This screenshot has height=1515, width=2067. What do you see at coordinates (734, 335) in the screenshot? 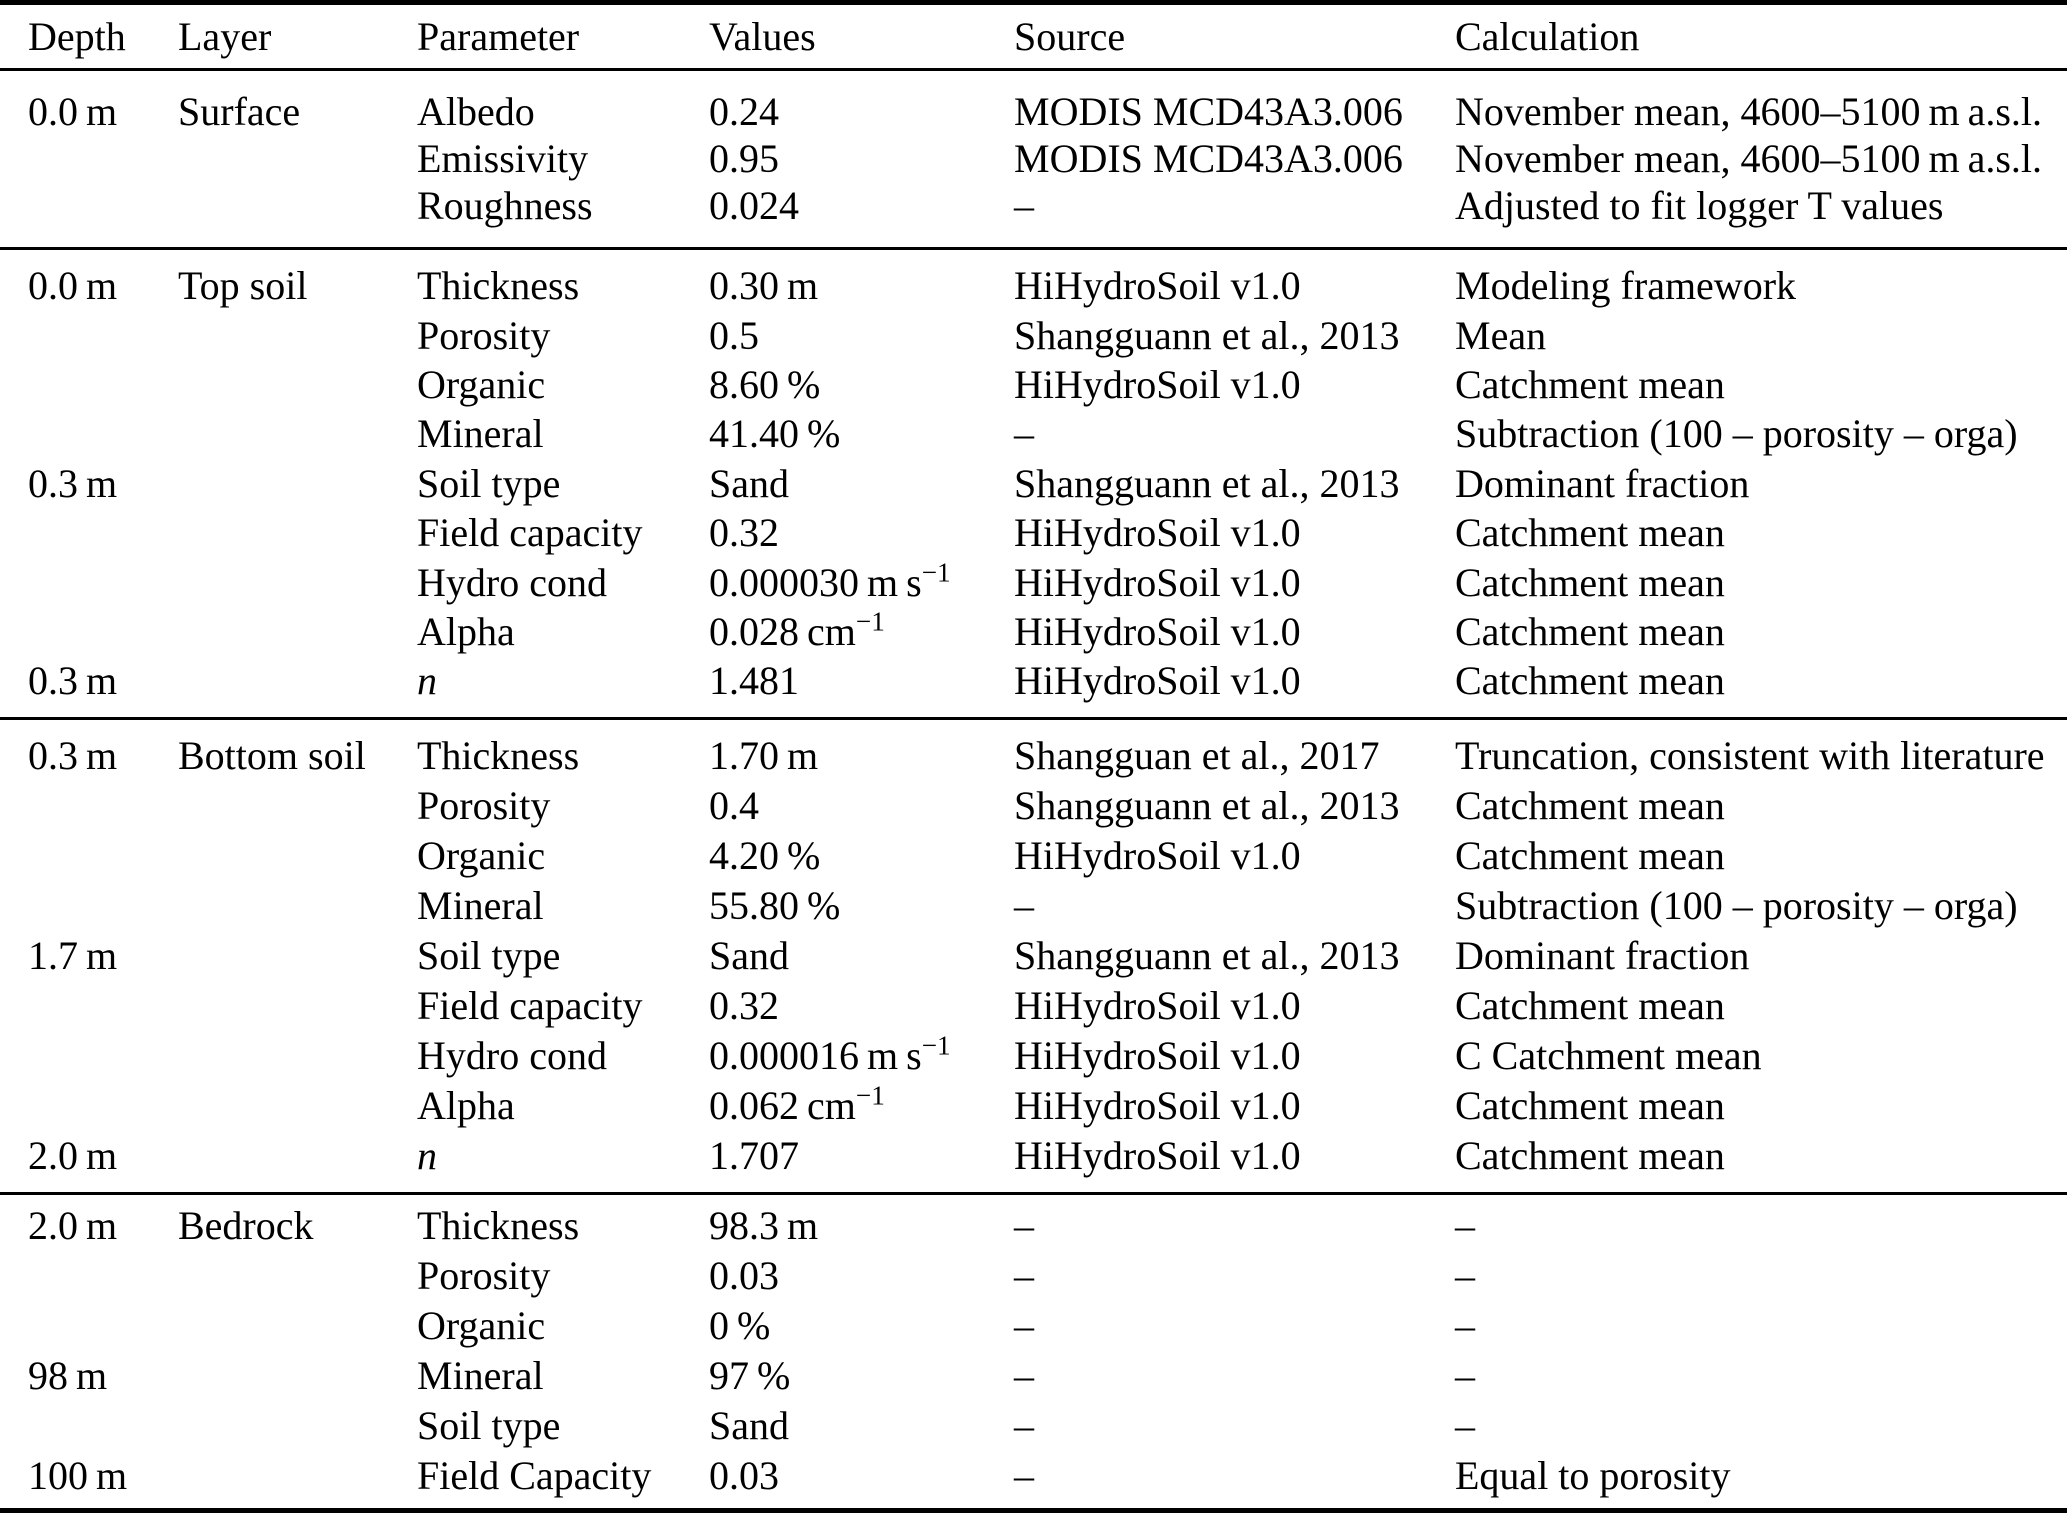
I see `cell-values: 0.5` at bounding box center [734, 335].